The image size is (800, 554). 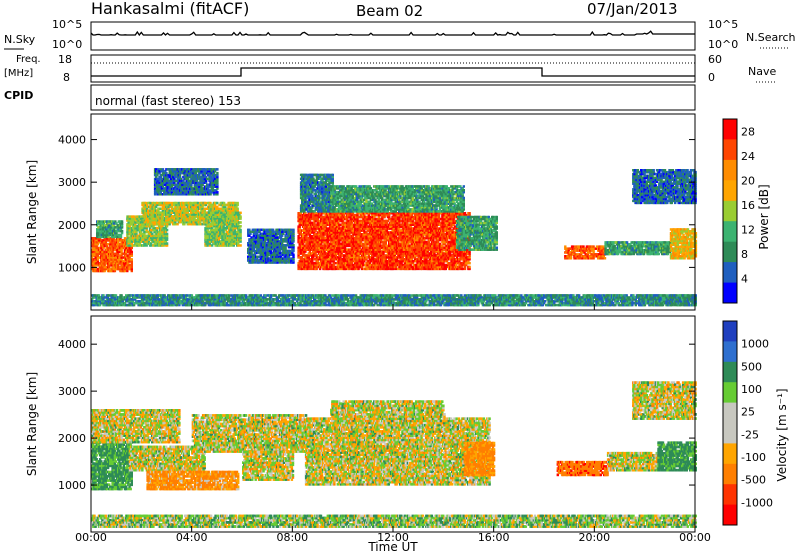 What do you see at coordinates (67, 44) in the screenshot?
I see `noise-left-tick-low: 10^0` at bounding box center [67, 44].